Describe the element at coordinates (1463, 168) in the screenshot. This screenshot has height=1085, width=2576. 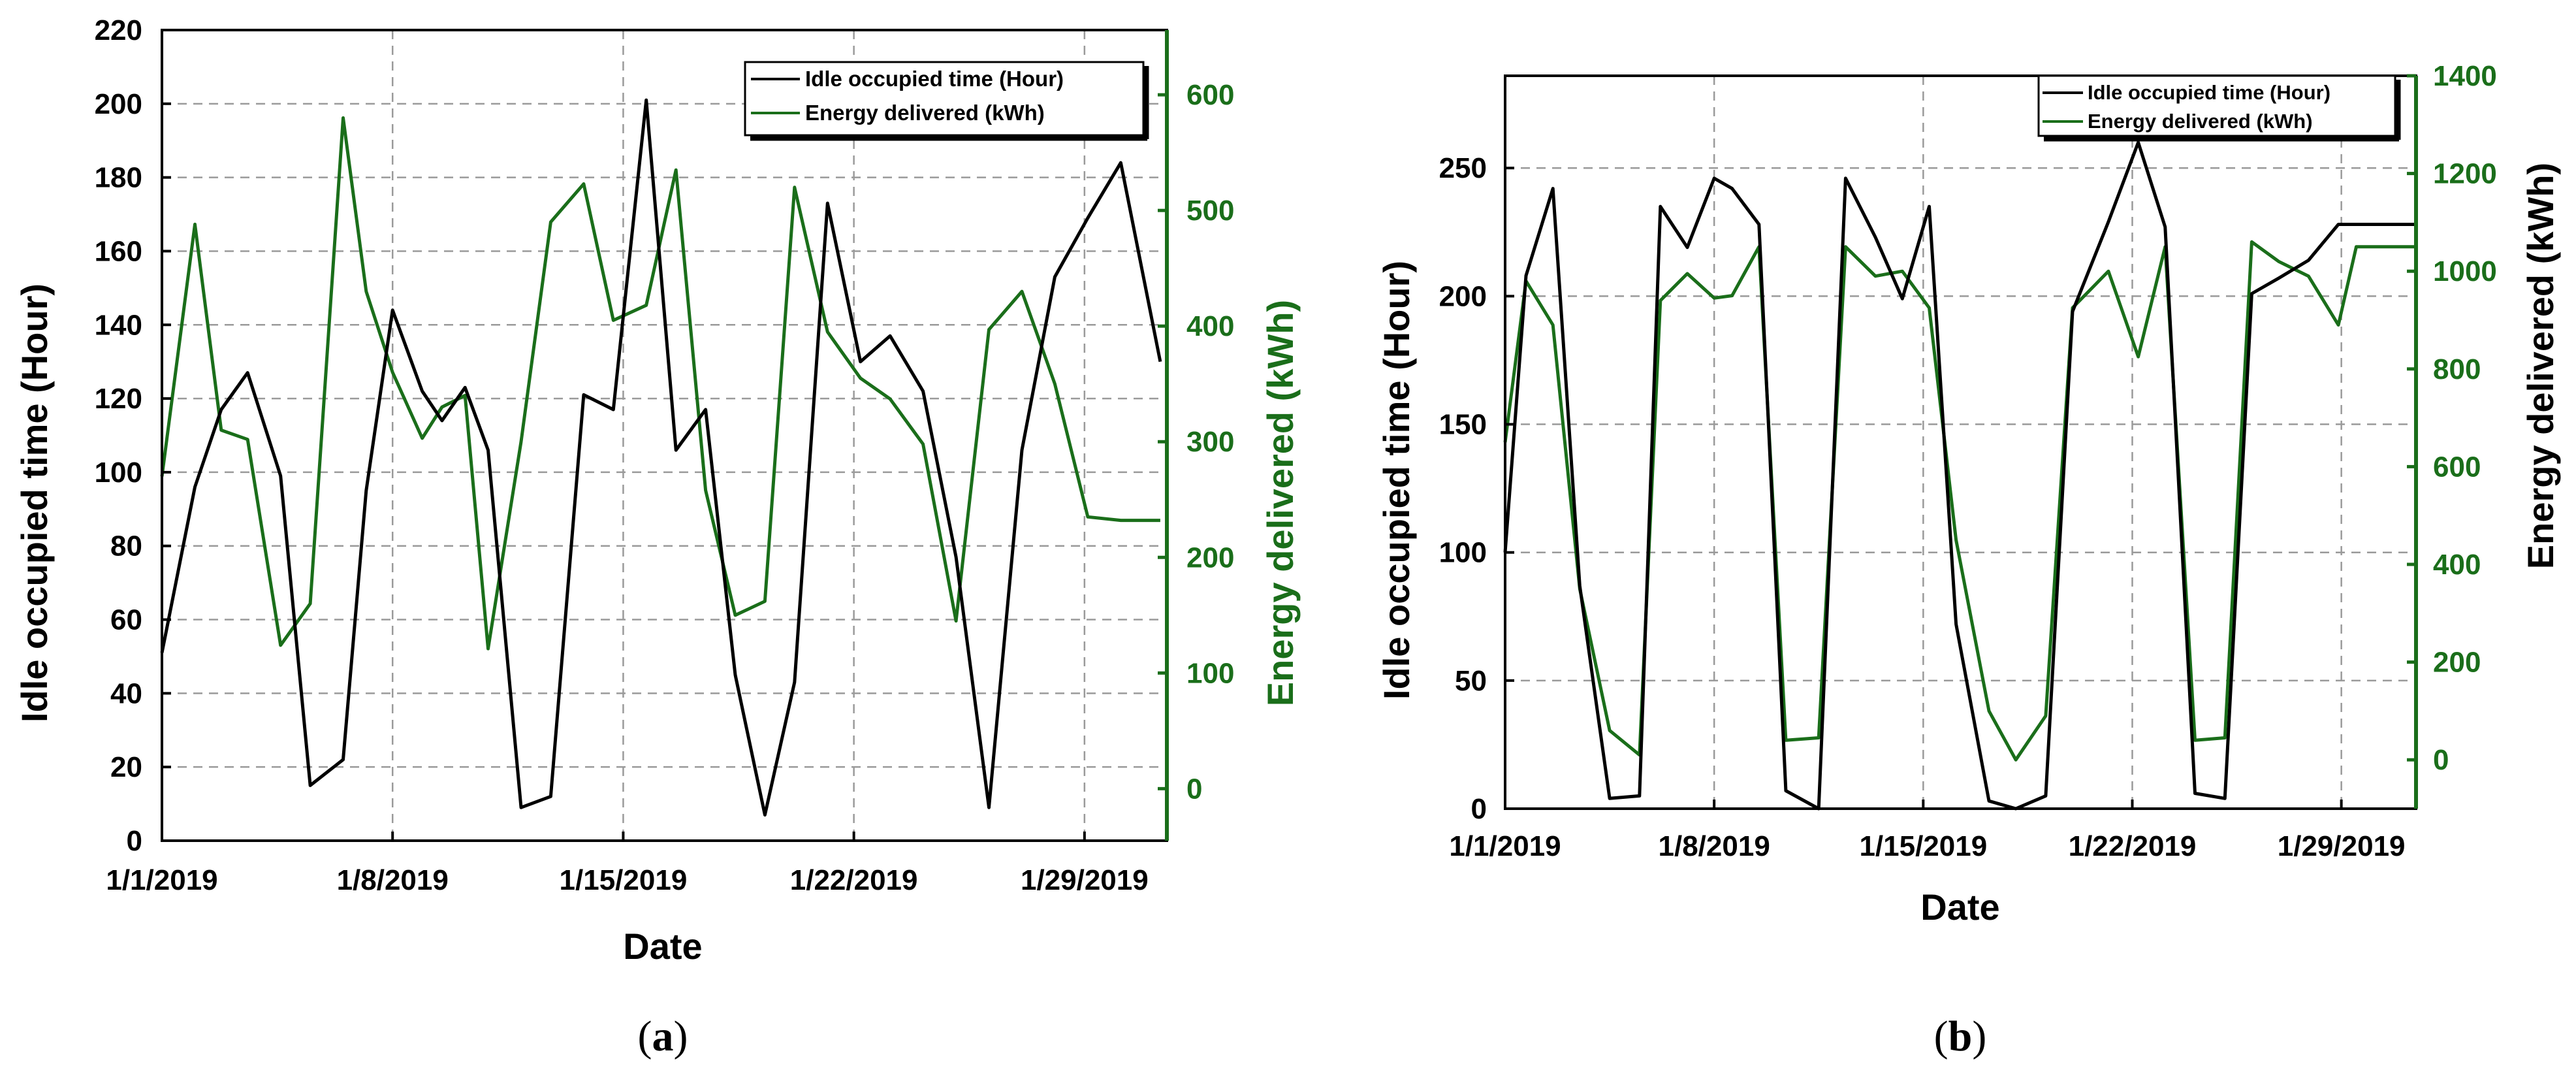
I see `y-left-tick-label-b-5: 250` at that location.